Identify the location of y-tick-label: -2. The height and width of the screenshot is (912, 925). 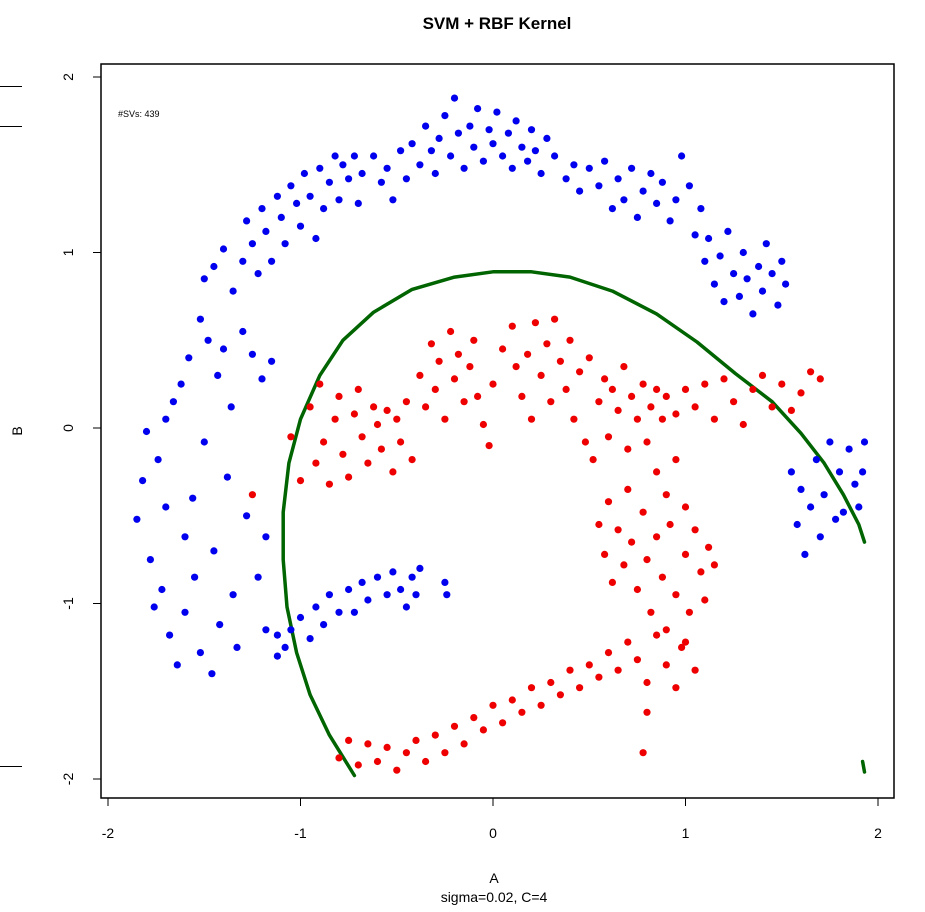
(68, 779).